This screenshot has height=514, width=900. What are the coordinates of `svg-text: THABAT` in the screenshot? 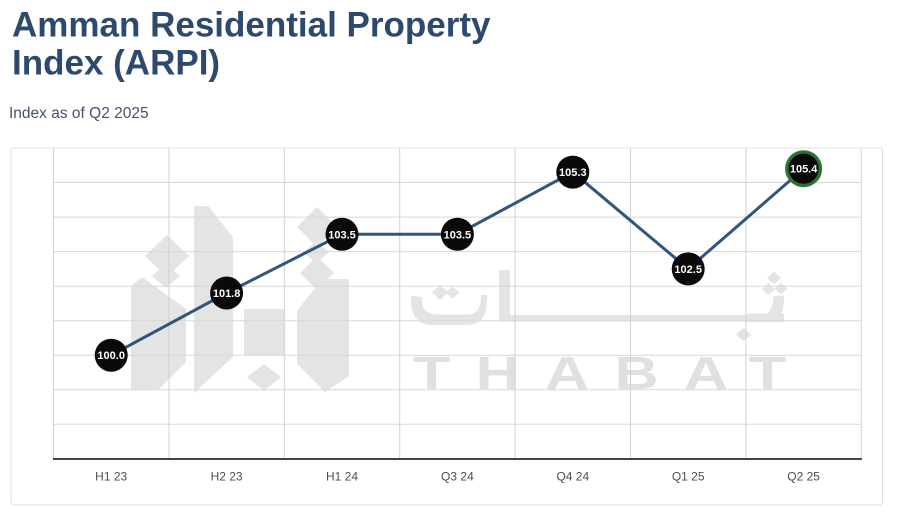 It's located at (612, 373).